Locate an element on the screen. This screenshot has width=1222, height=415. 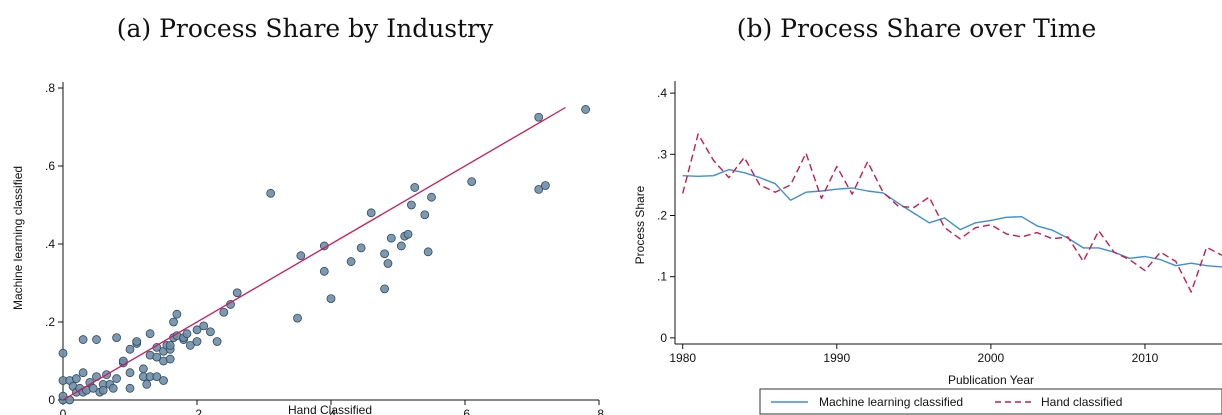
series-line-ml is located at coordinates (952, 218).